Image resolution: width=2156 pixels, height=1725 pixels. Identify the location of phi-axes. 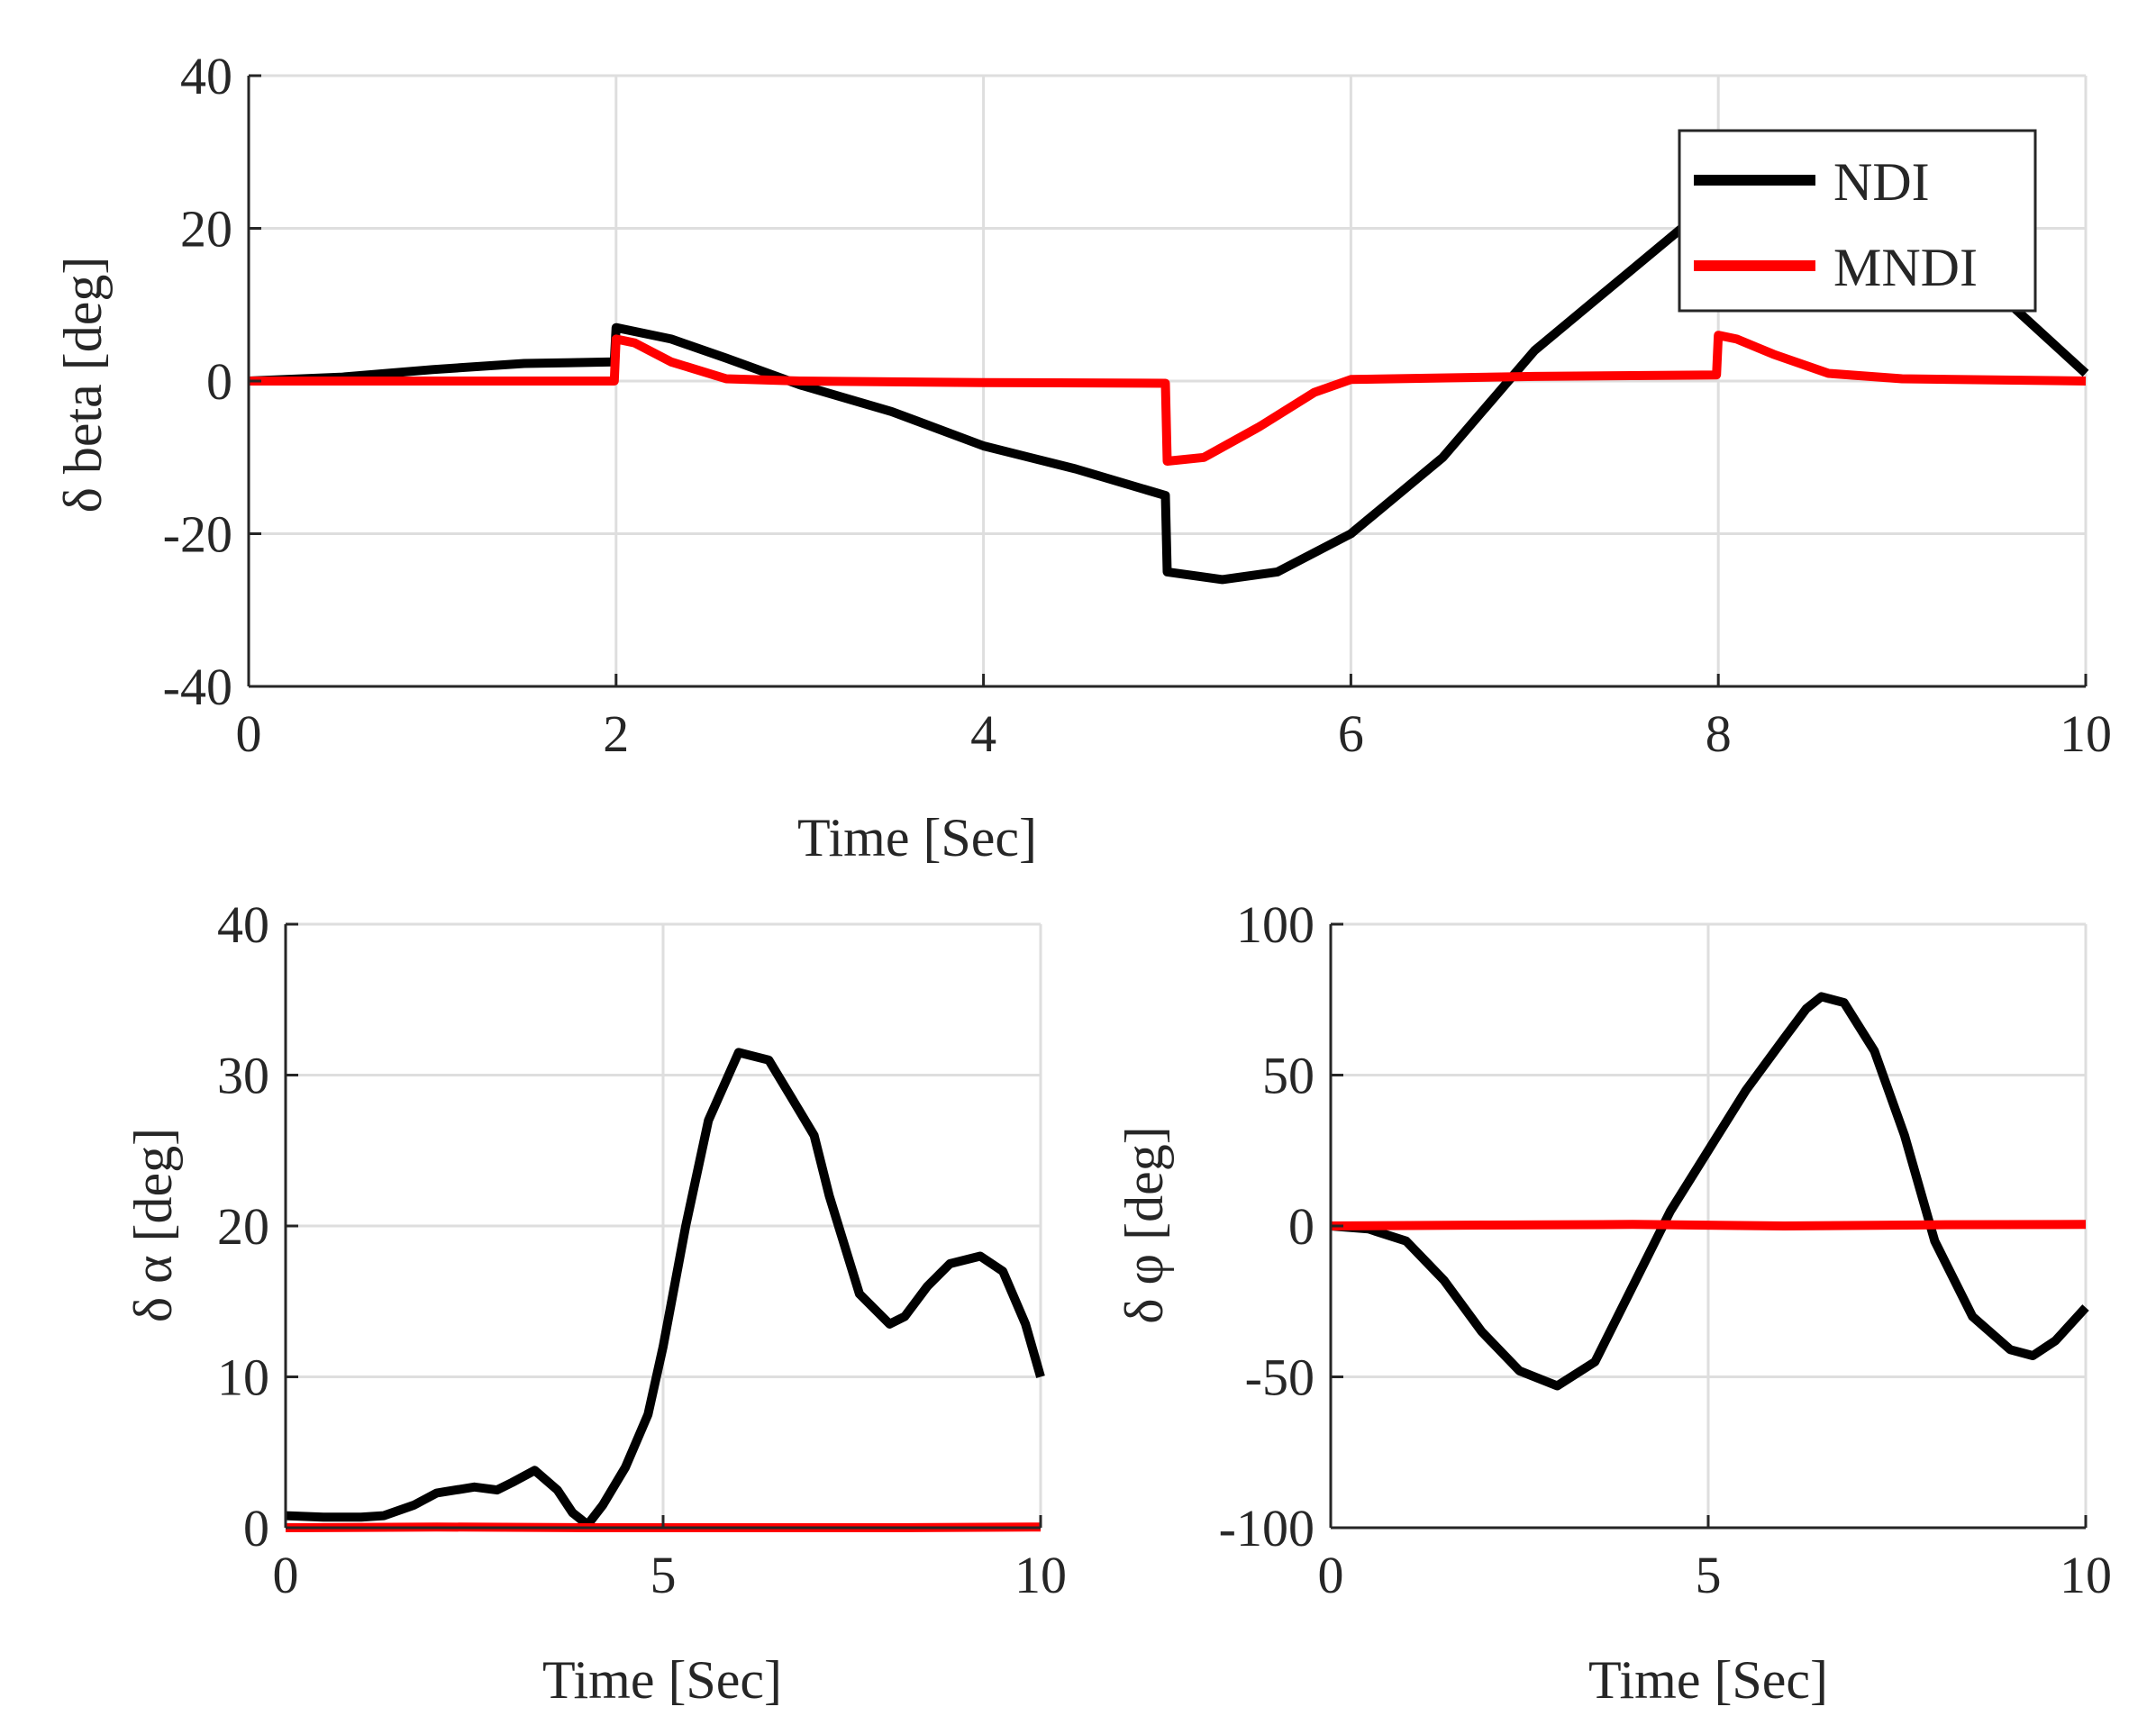
(1708, 1226).